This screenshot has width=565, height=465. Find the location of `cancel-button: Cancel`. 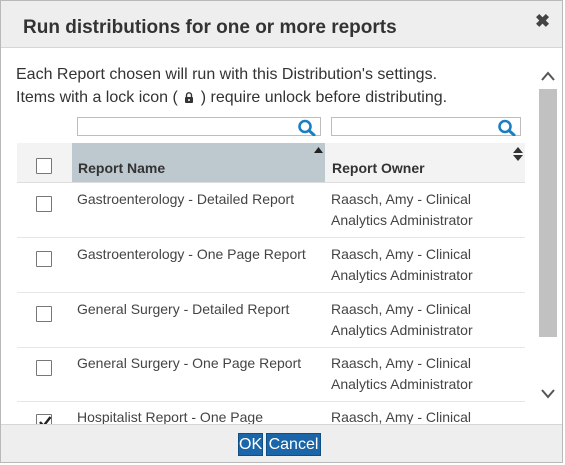

cancel-button: Cancel is located at coordinates (293, 444).